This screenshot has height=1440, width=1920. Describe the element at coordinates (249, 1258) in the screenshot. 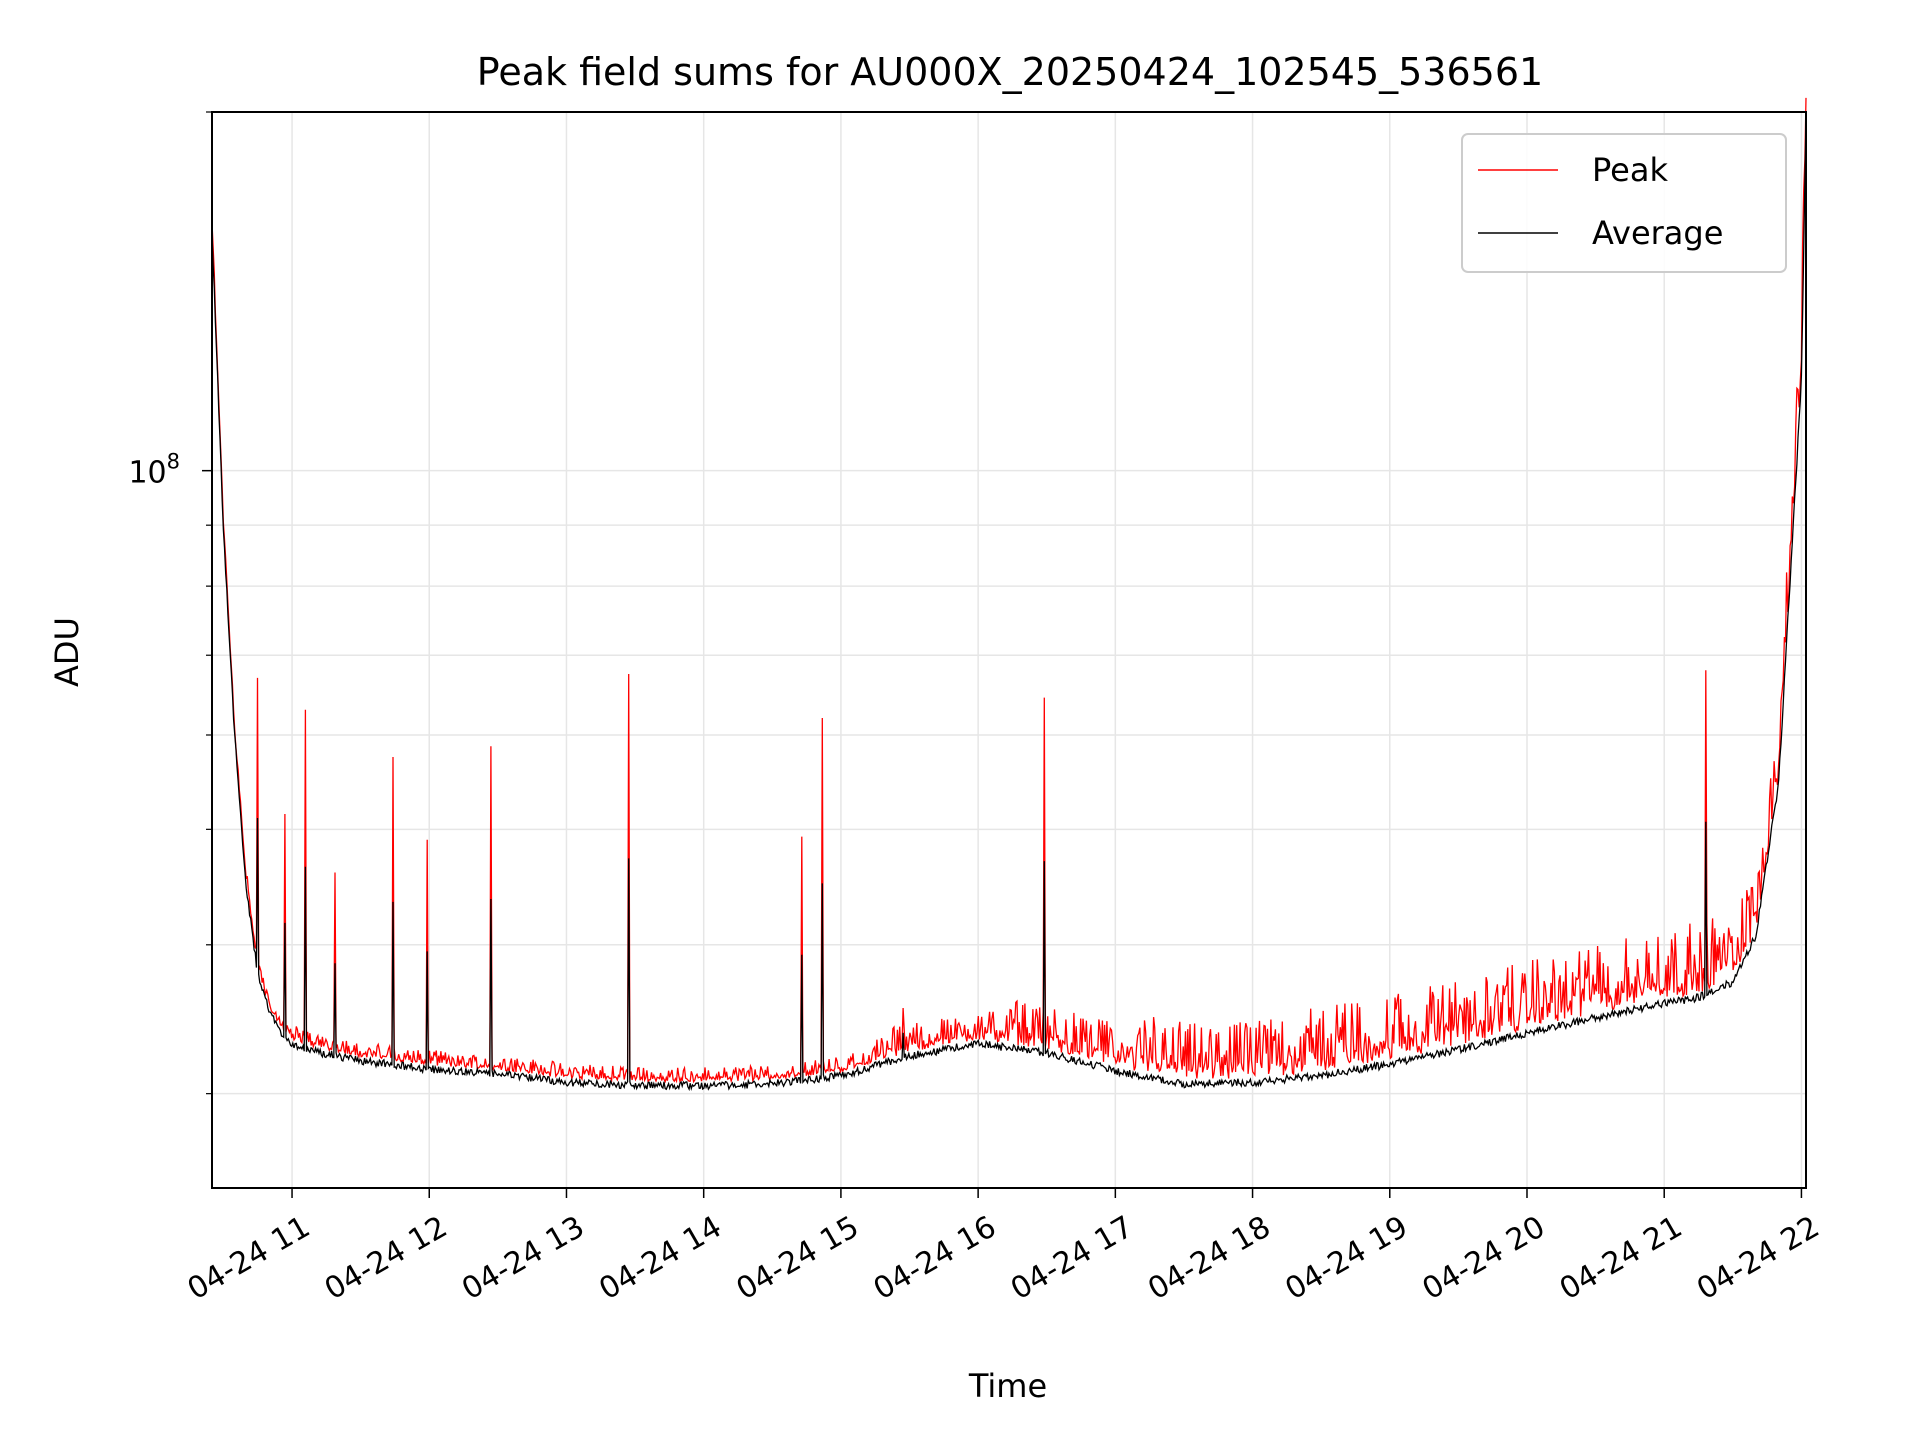

I see `x-tick-label: 04-24 11` at that location.